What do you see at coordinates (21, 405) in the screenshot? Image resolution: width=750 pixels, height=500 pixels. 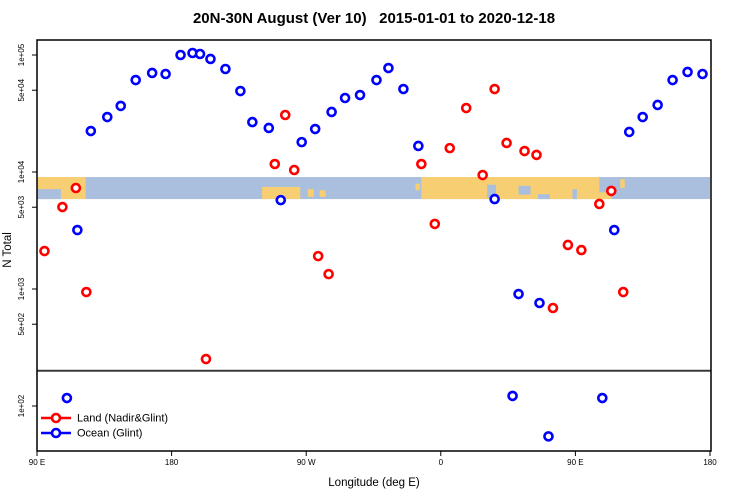 I see `y-tick-label: 1e+02` at bounding box center [21, 405].